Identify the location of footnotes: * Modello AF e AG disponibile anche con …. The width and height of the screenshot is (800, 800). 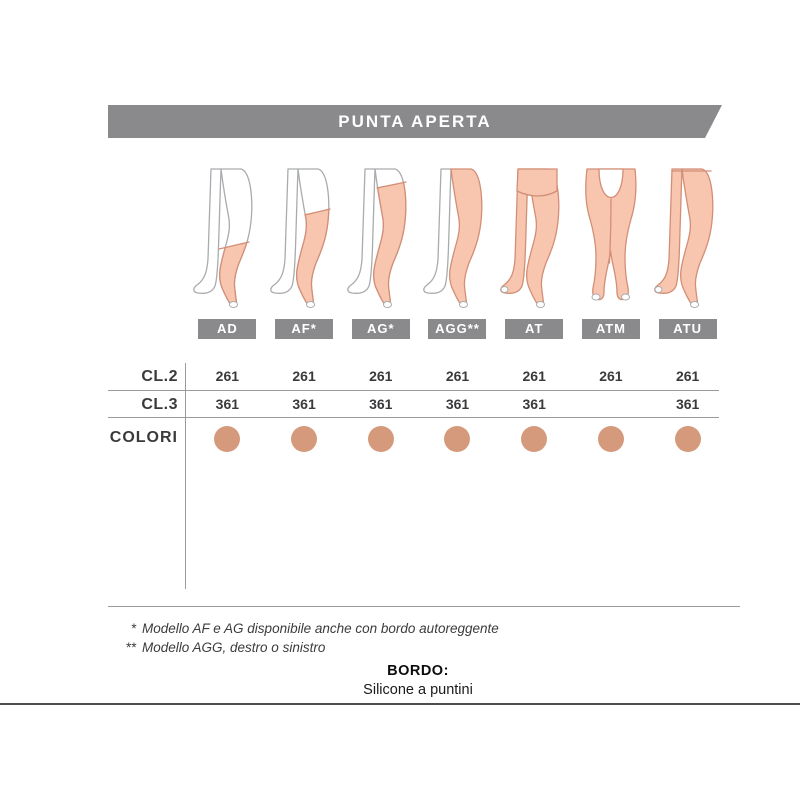
(308, 638).